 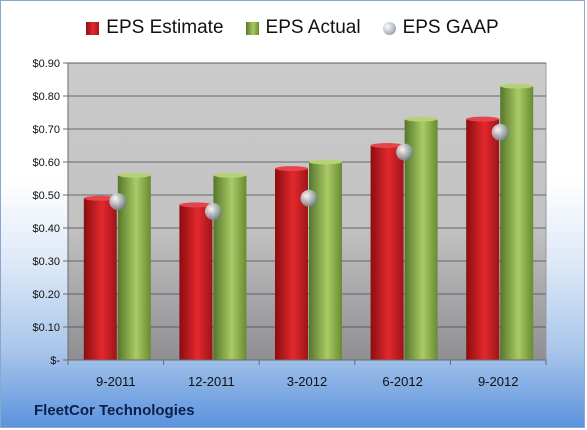 I want to click on legend-swatch-actual, so click(x=252, y=28).